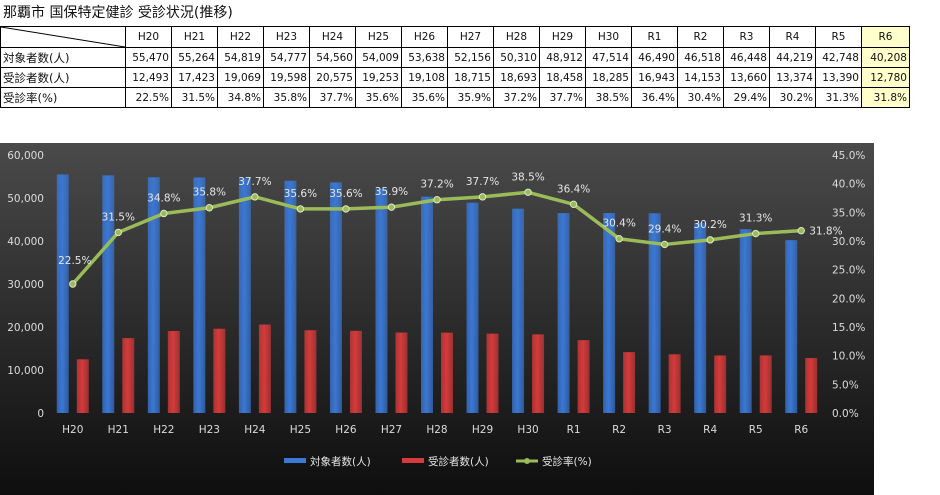 The width and height of the screenshot is (940, 495). Describe the element at coordinates (848, 213) in the screenshot. I see `y-right-tick-label: 35.0%` at that location.